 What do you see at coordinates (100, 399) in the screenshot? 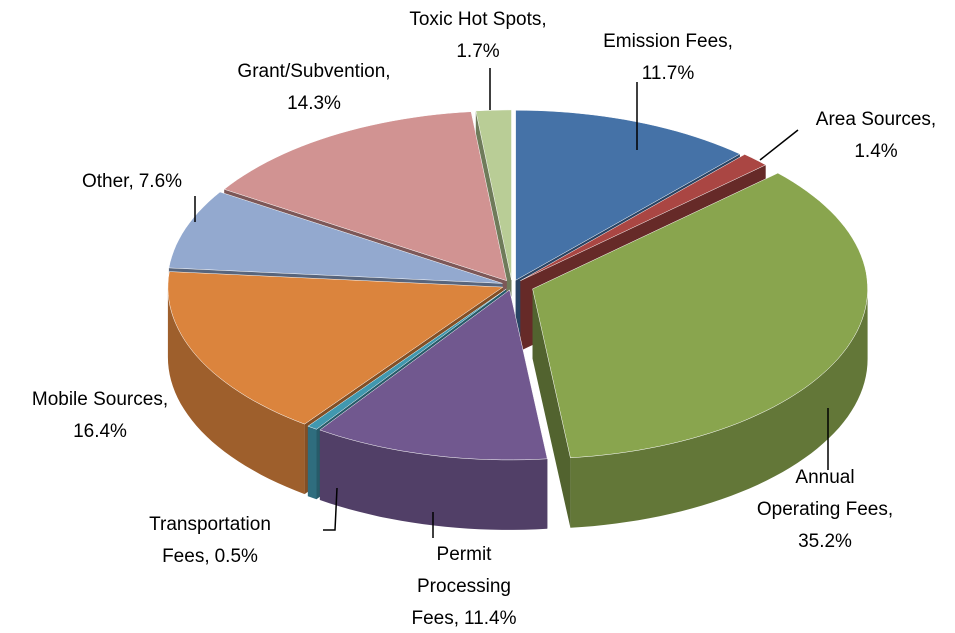
I see `slice-label: Mobile Sources,` at bounding box center [100, 399].